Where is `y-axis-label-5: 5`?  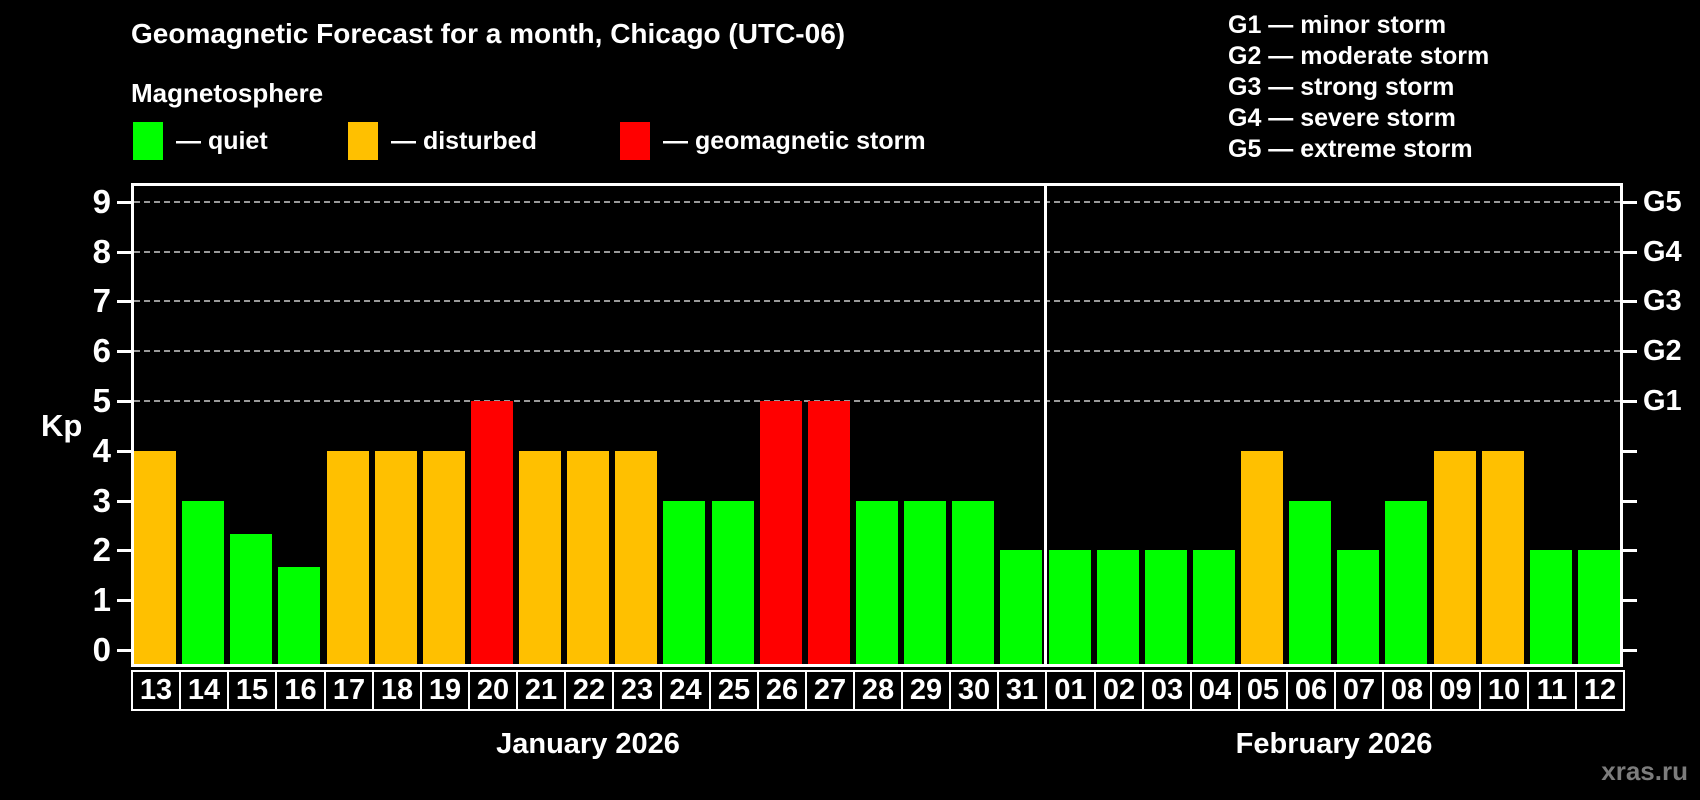
y-axis-label-5: 5 is located at coordinates (101, 400).